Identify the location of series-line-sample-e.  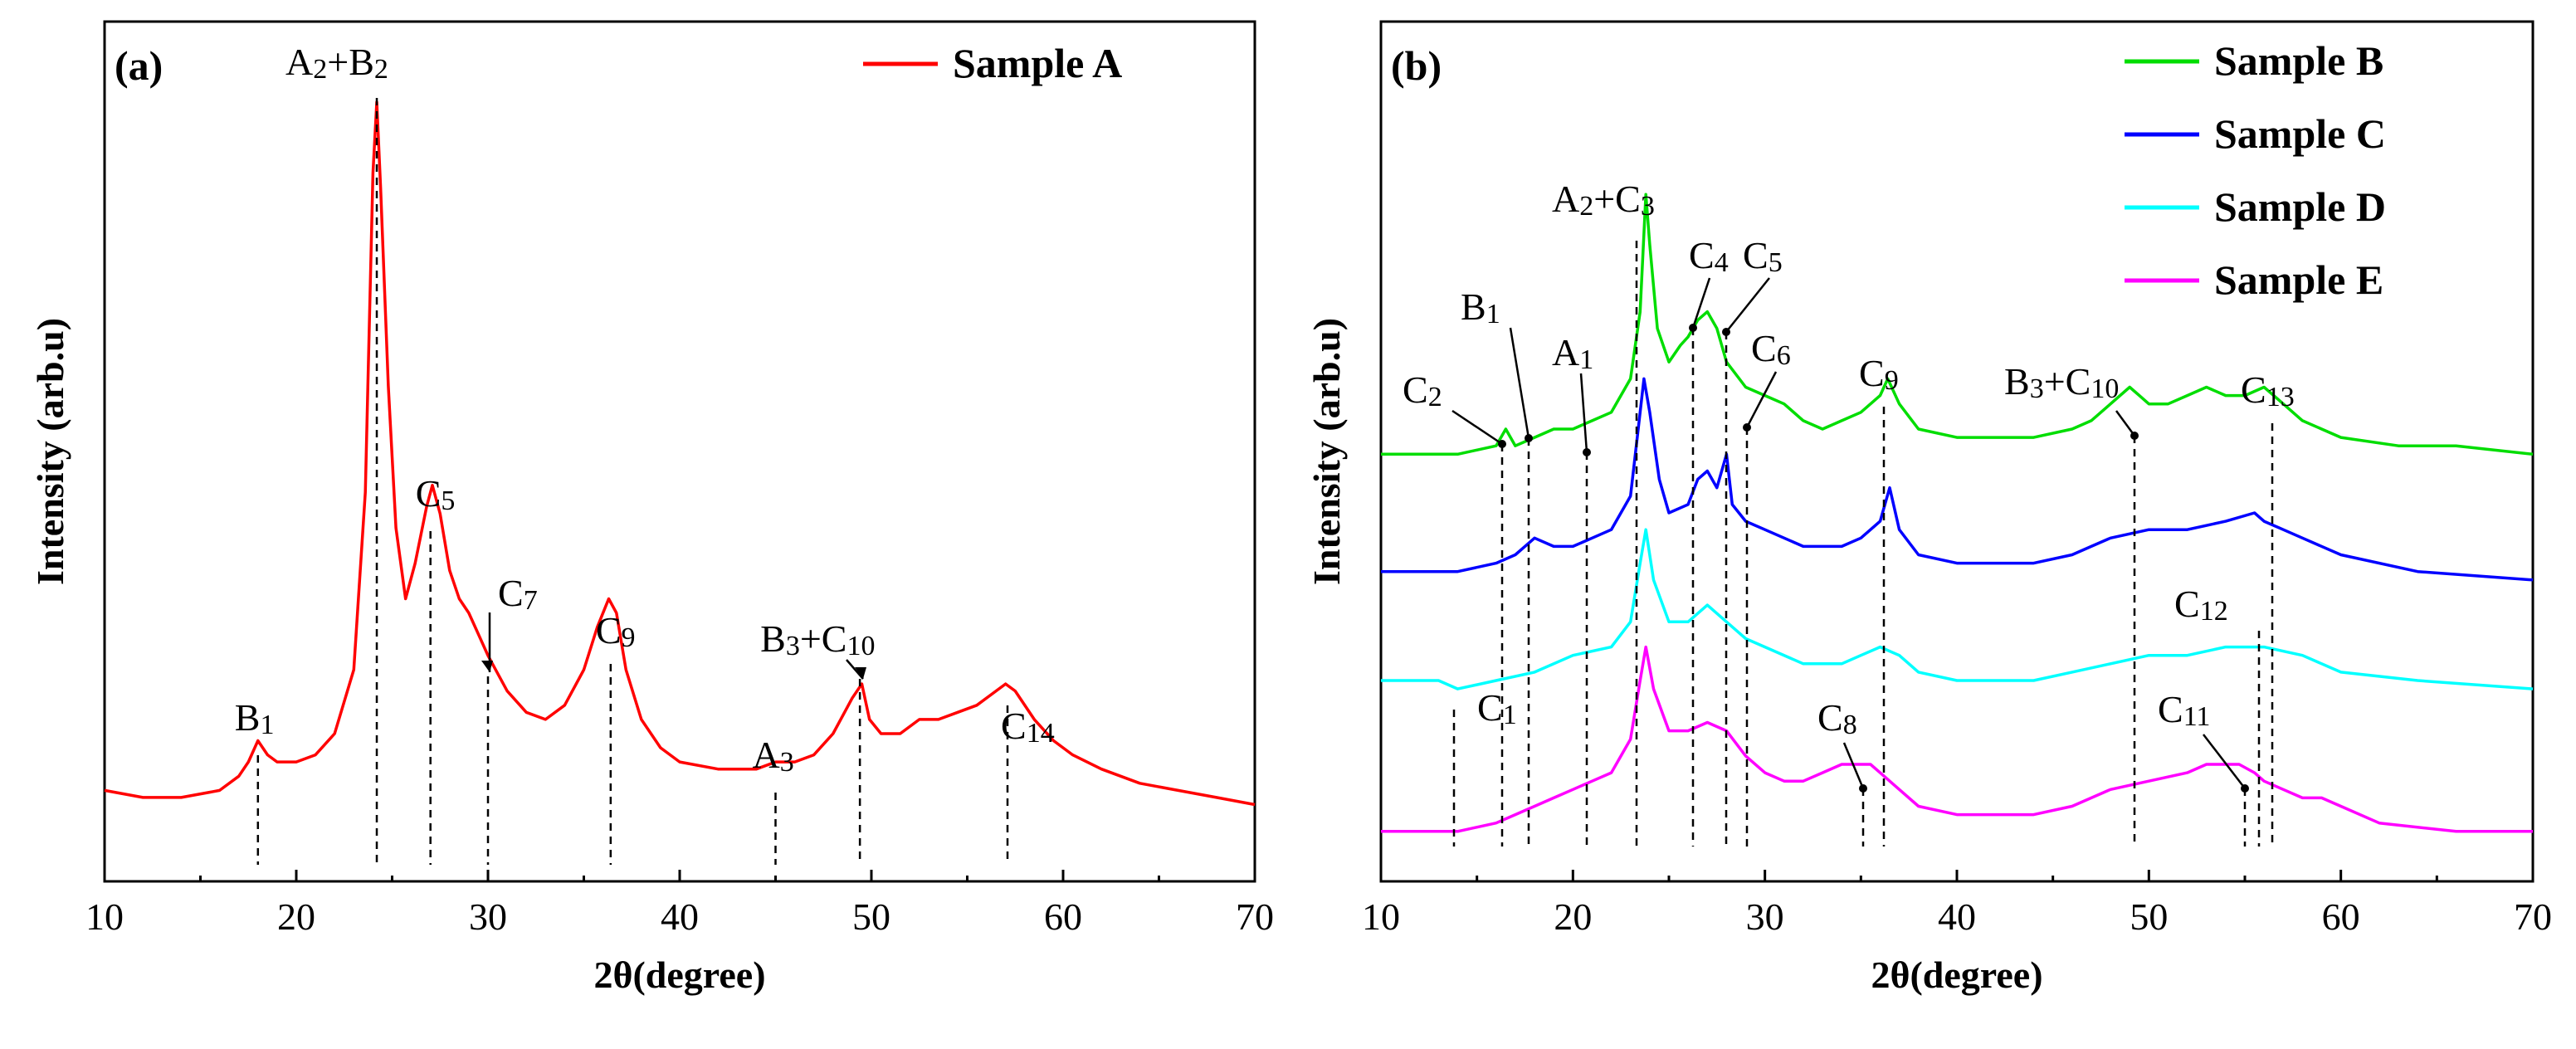
(1957, 739).